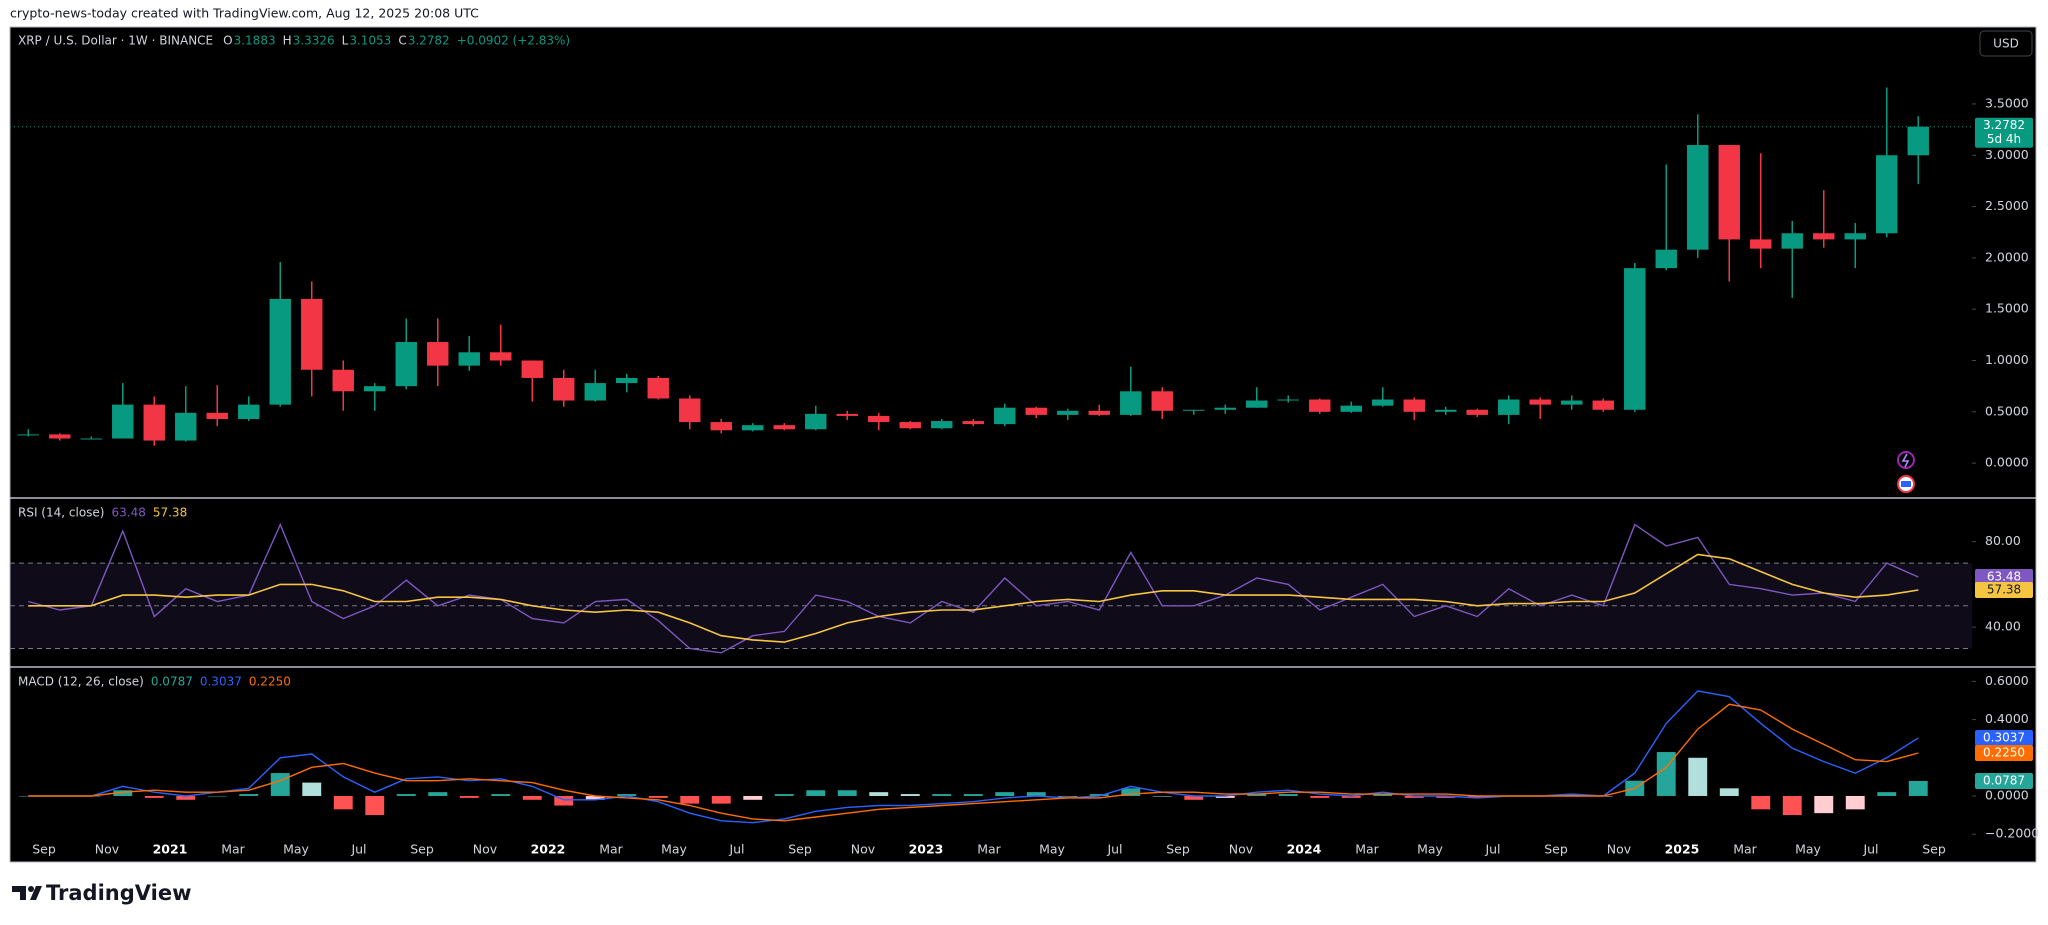  I want to click on y-tick-label: −0.2000, so click(2012, 833).